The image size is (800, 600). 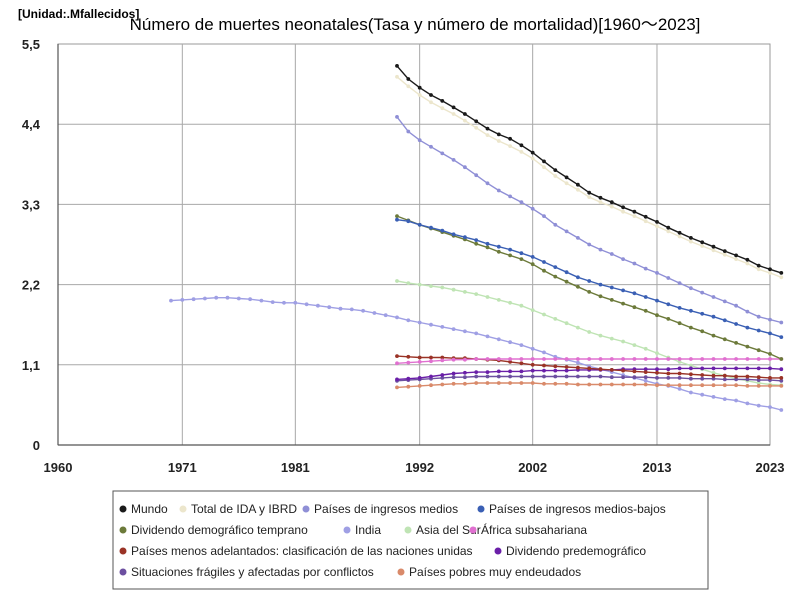 I want to click on x-tick-label: 1971, so click(x=182, y=467).